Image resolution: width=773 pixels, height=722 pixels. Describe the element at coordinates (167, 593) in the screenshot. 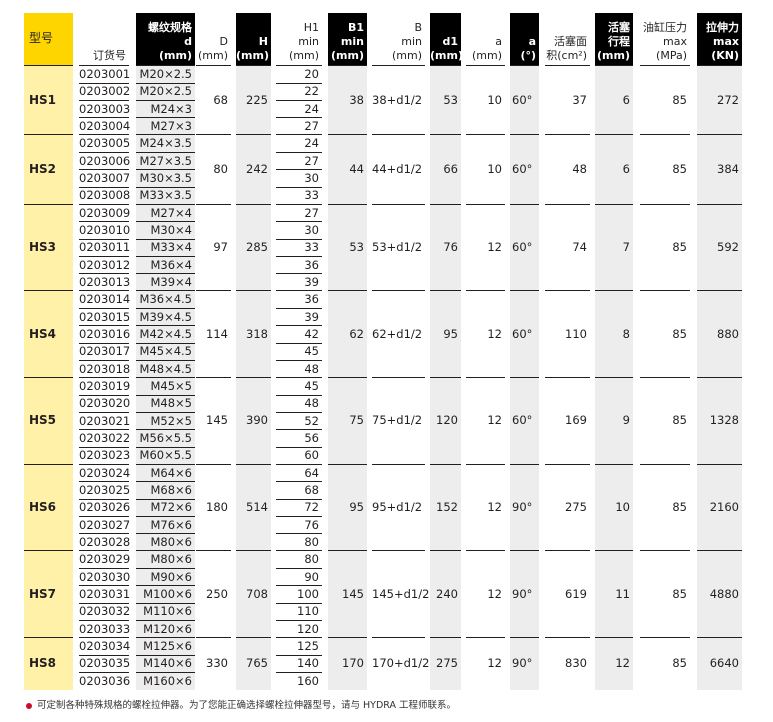

I see `cell-thread: M100×6` at that location.